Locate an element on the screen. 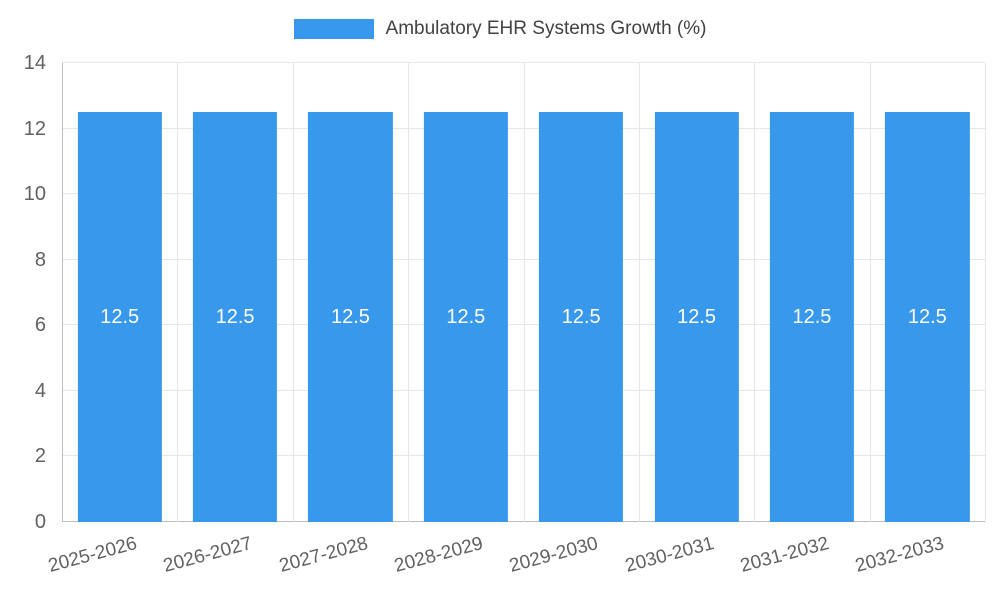  chart-legend: Ambulatory EHR Systems Growth (%) is located at coordinates (500, 29).